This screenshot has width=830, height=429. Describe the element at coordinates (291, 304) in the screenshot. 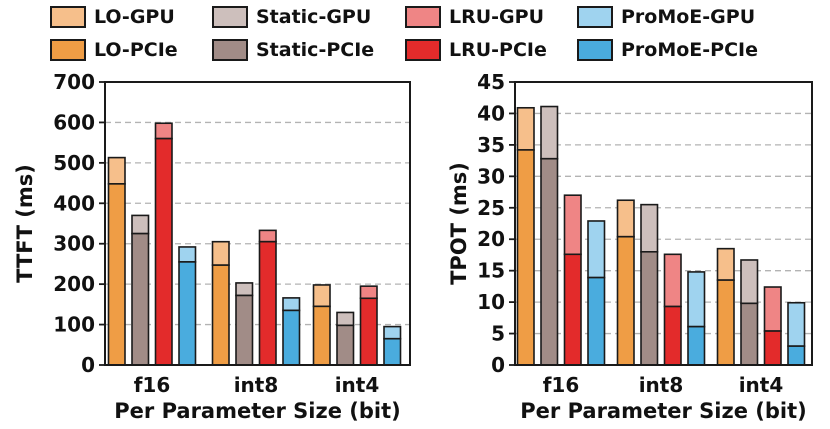

I see `ttft-bar-promoe-gpu-int8` at that location.